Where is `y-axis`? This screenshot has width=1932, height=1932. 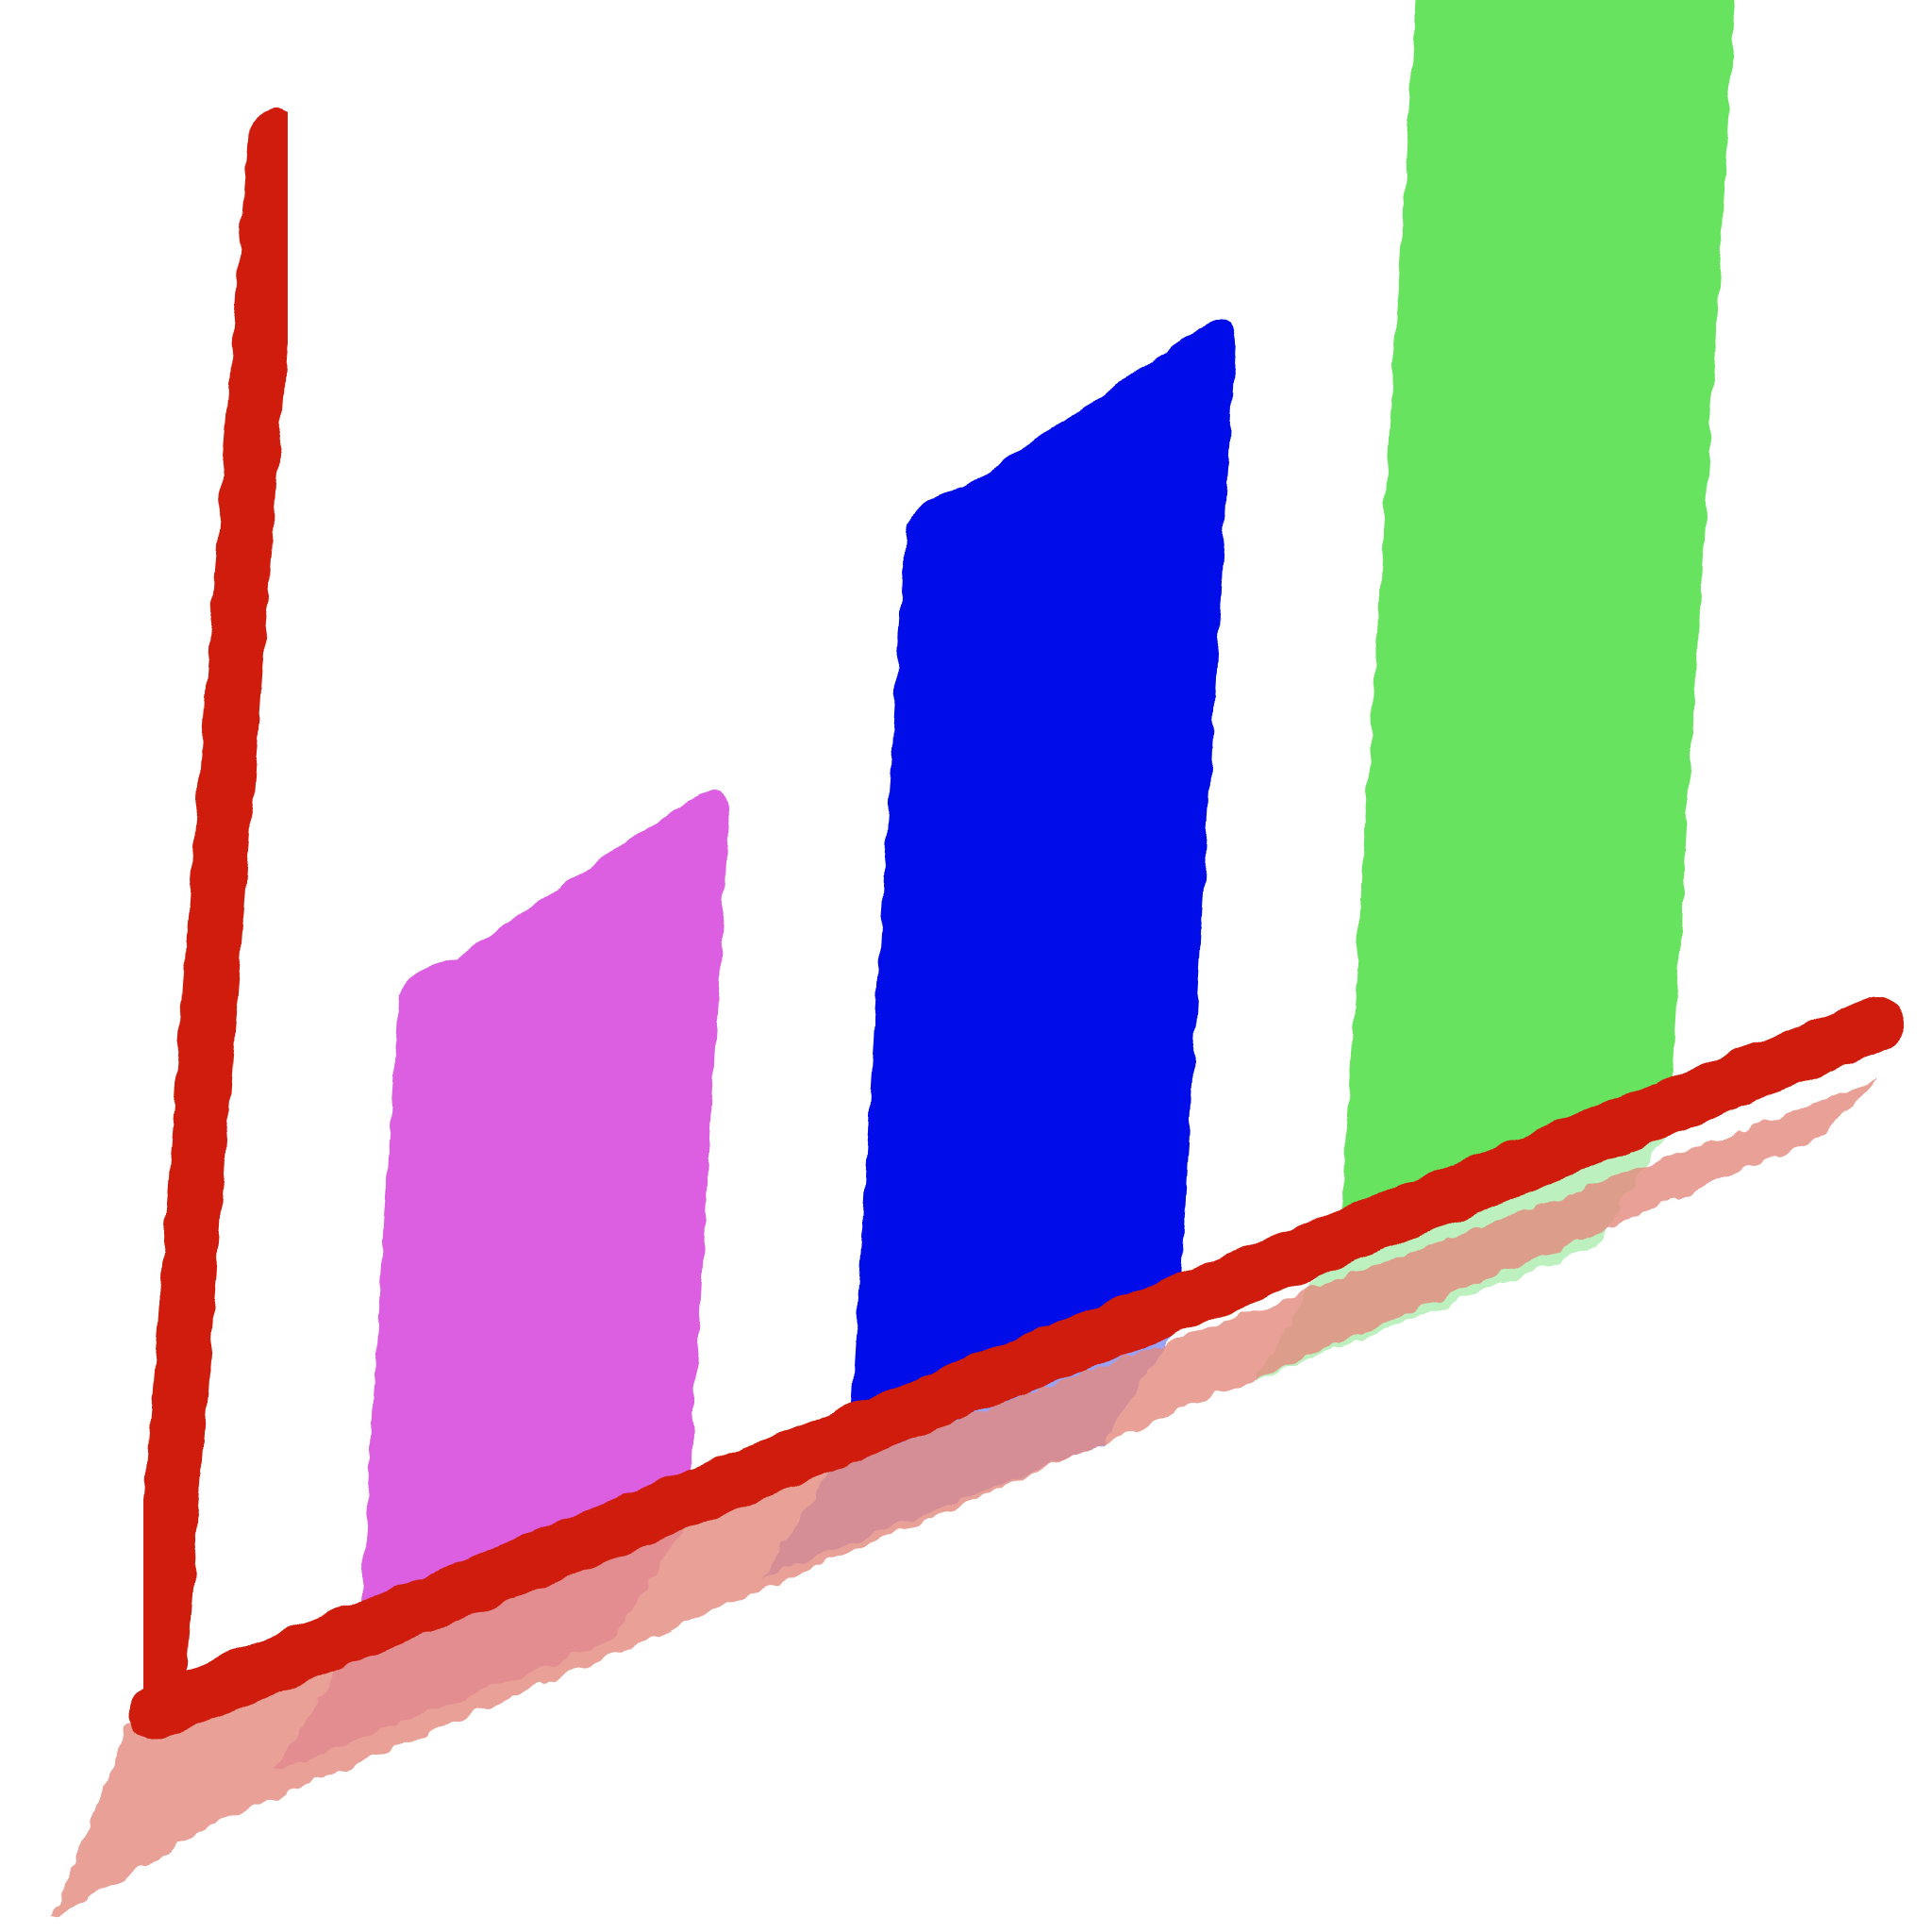 y-axis is located at coordinates (216, 925).